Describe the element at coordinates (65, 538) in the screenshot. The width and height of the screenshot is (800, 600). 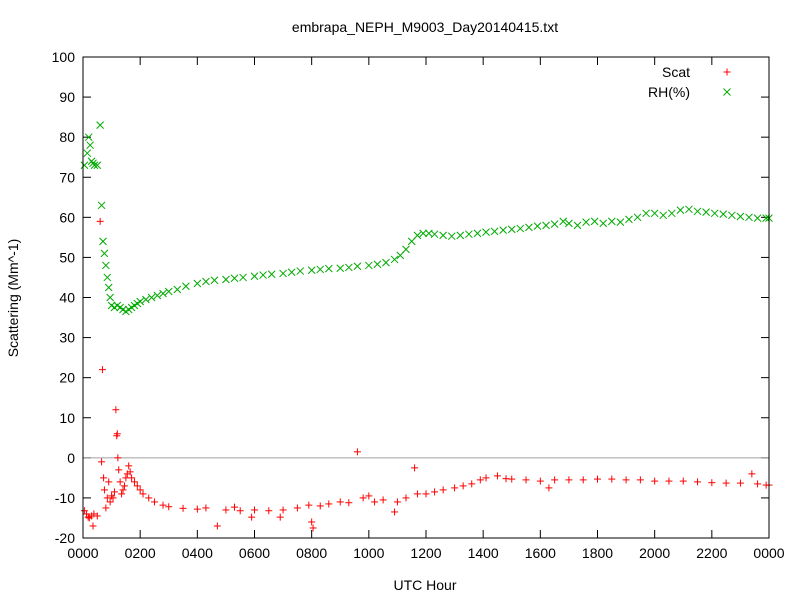
I see `y-tick-label: -20` at that location.